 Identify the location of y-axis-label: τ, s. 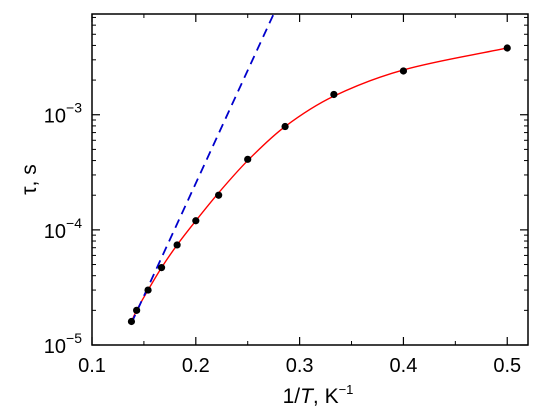
(29, 179).